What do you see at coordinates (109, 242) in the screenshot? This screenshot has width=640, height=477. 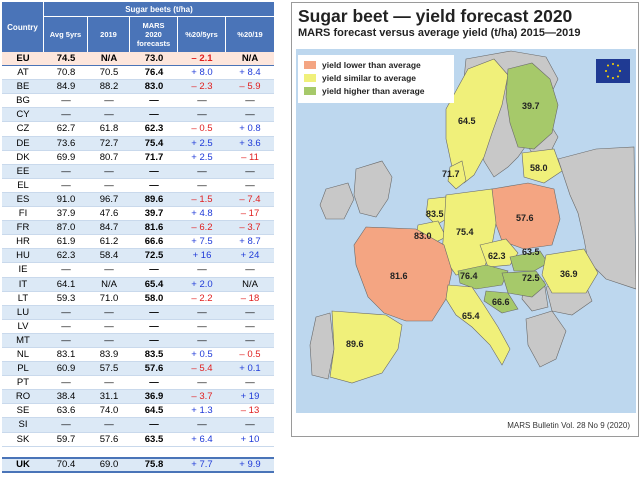 I see `cell-y2019: 61.2` at bounding box center [109, 242].